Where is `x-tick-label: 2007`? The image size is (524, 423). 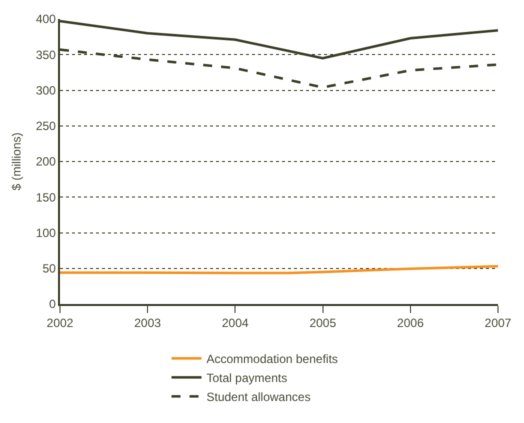
x-tick-label: 2007 is located at coordinates (498, 323).